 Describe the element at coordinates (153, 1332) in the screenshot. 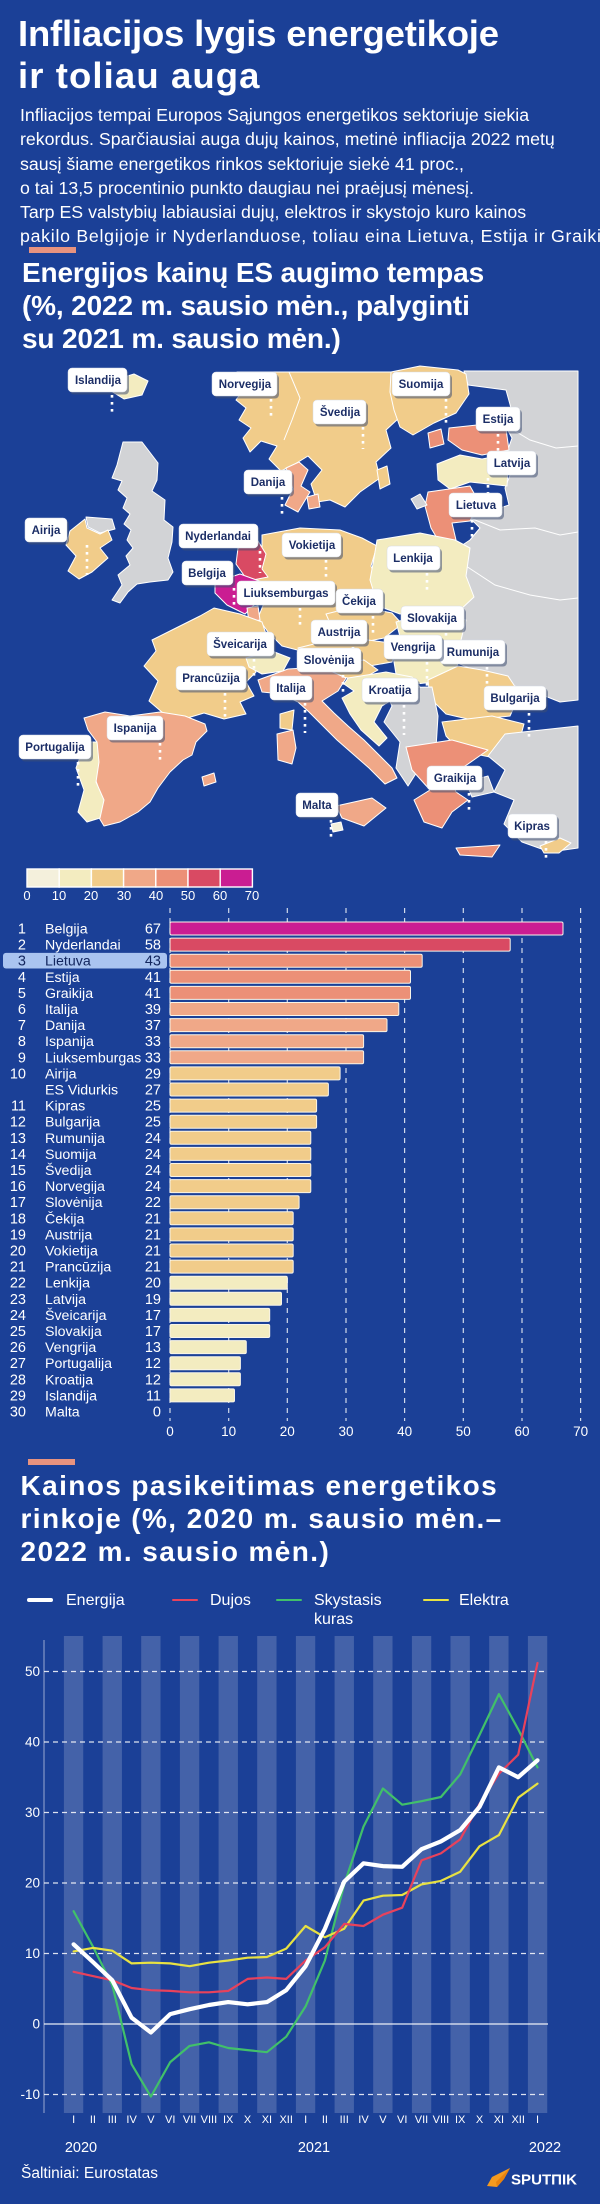

I see `svg-text: 17` at that location.